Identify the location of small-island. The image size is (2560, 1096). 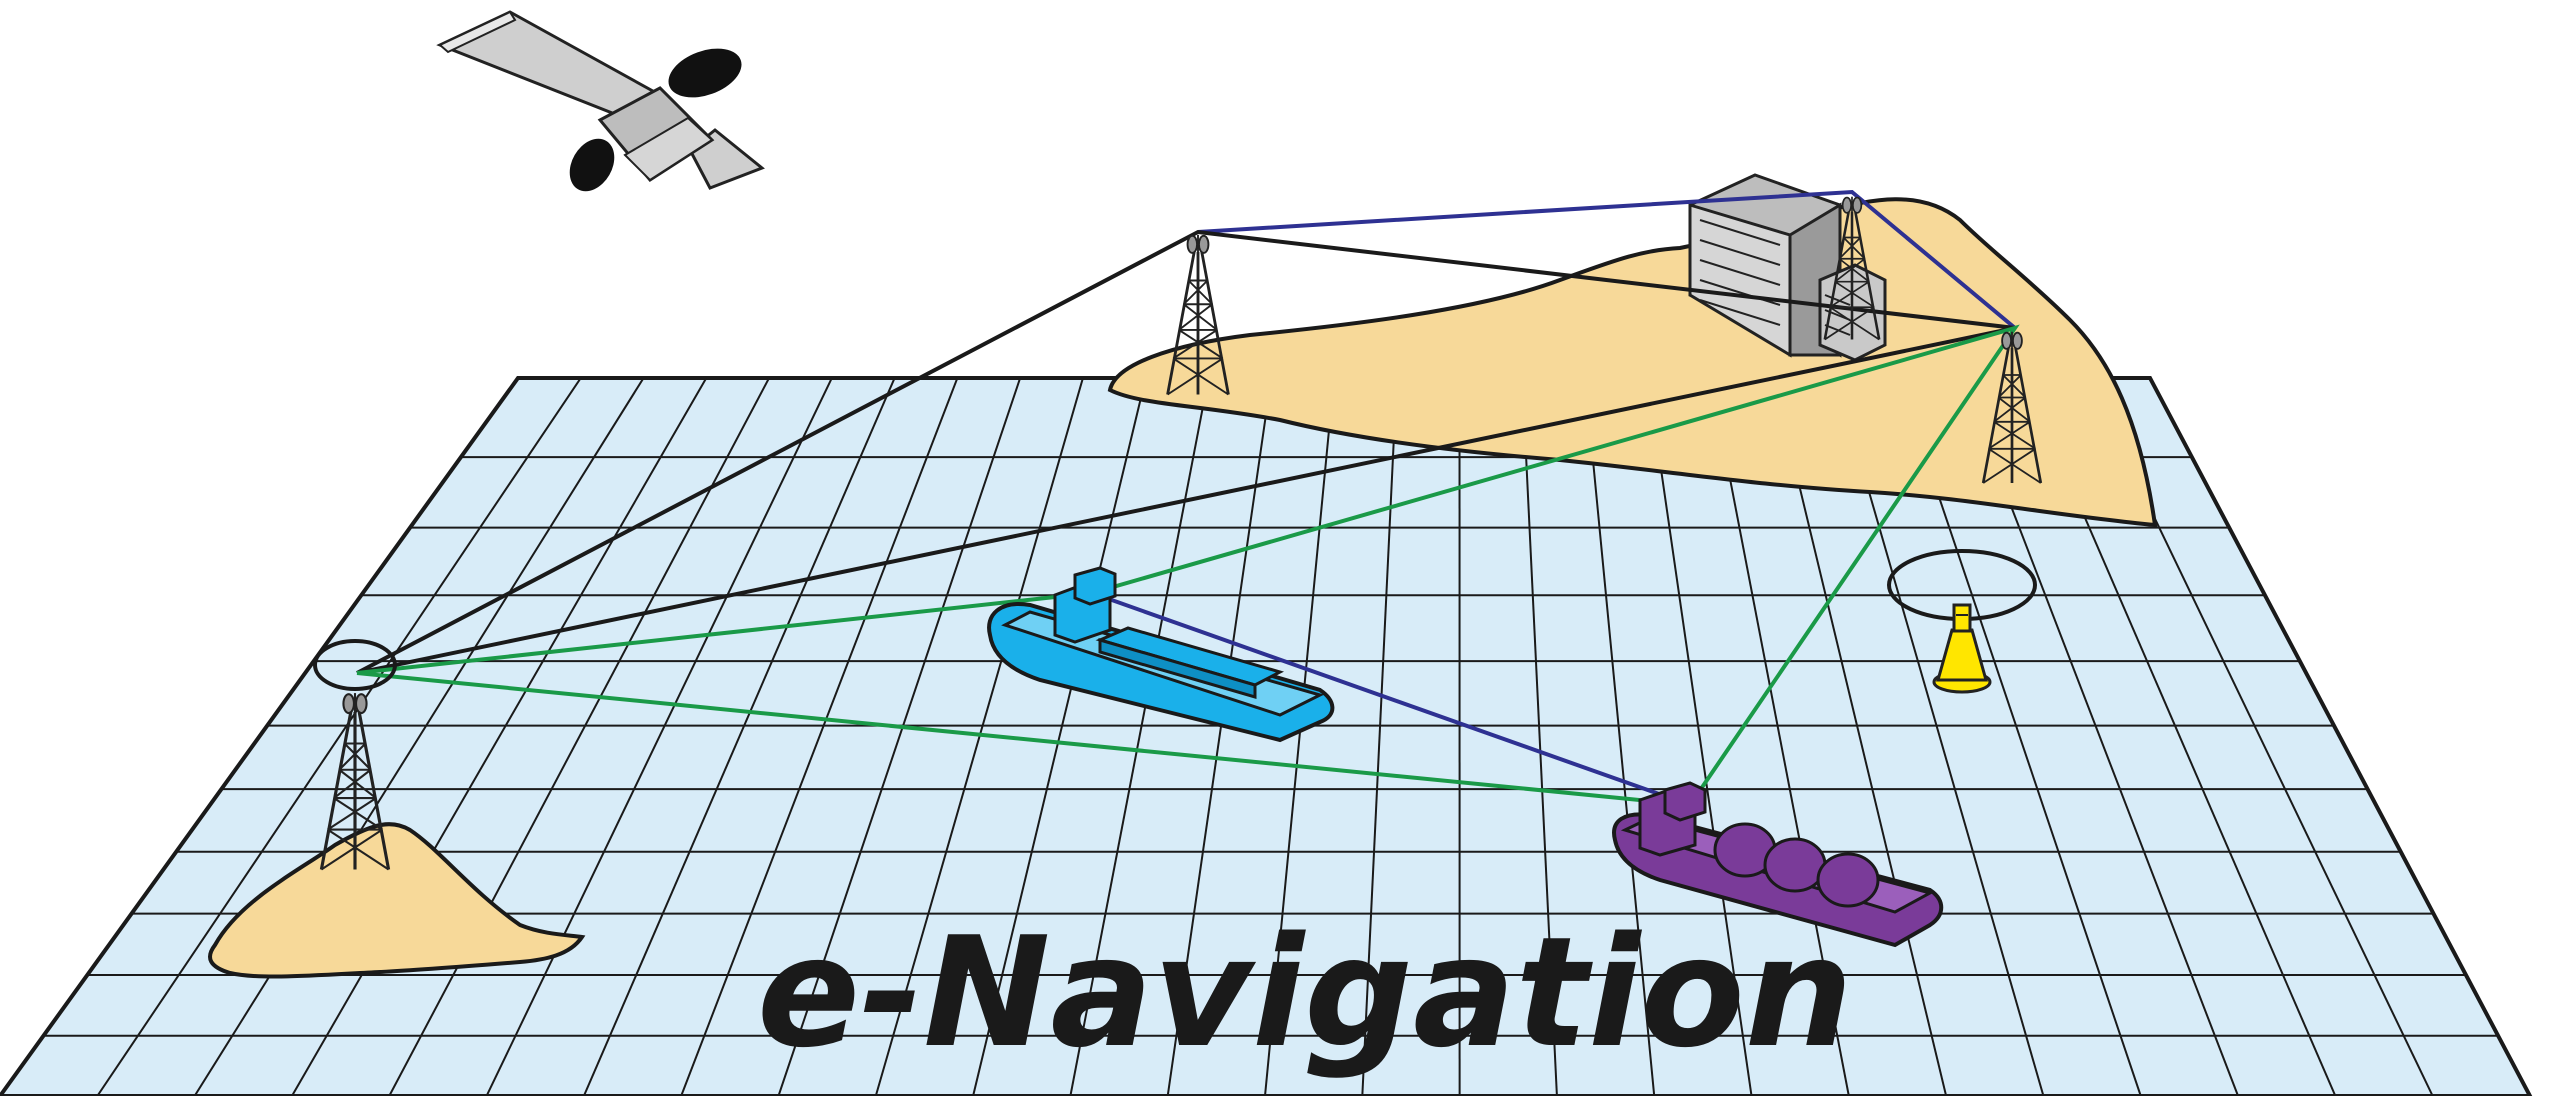
(397, 900).